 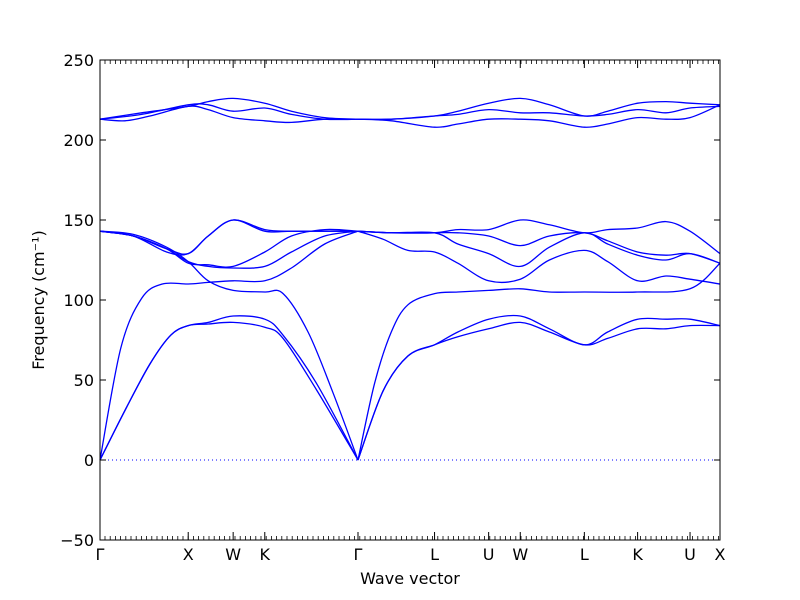 What do you see at coordinates (77, 540) in the screenshot?
I see `y-tick-label: −50` at bounding box center [77, 540].